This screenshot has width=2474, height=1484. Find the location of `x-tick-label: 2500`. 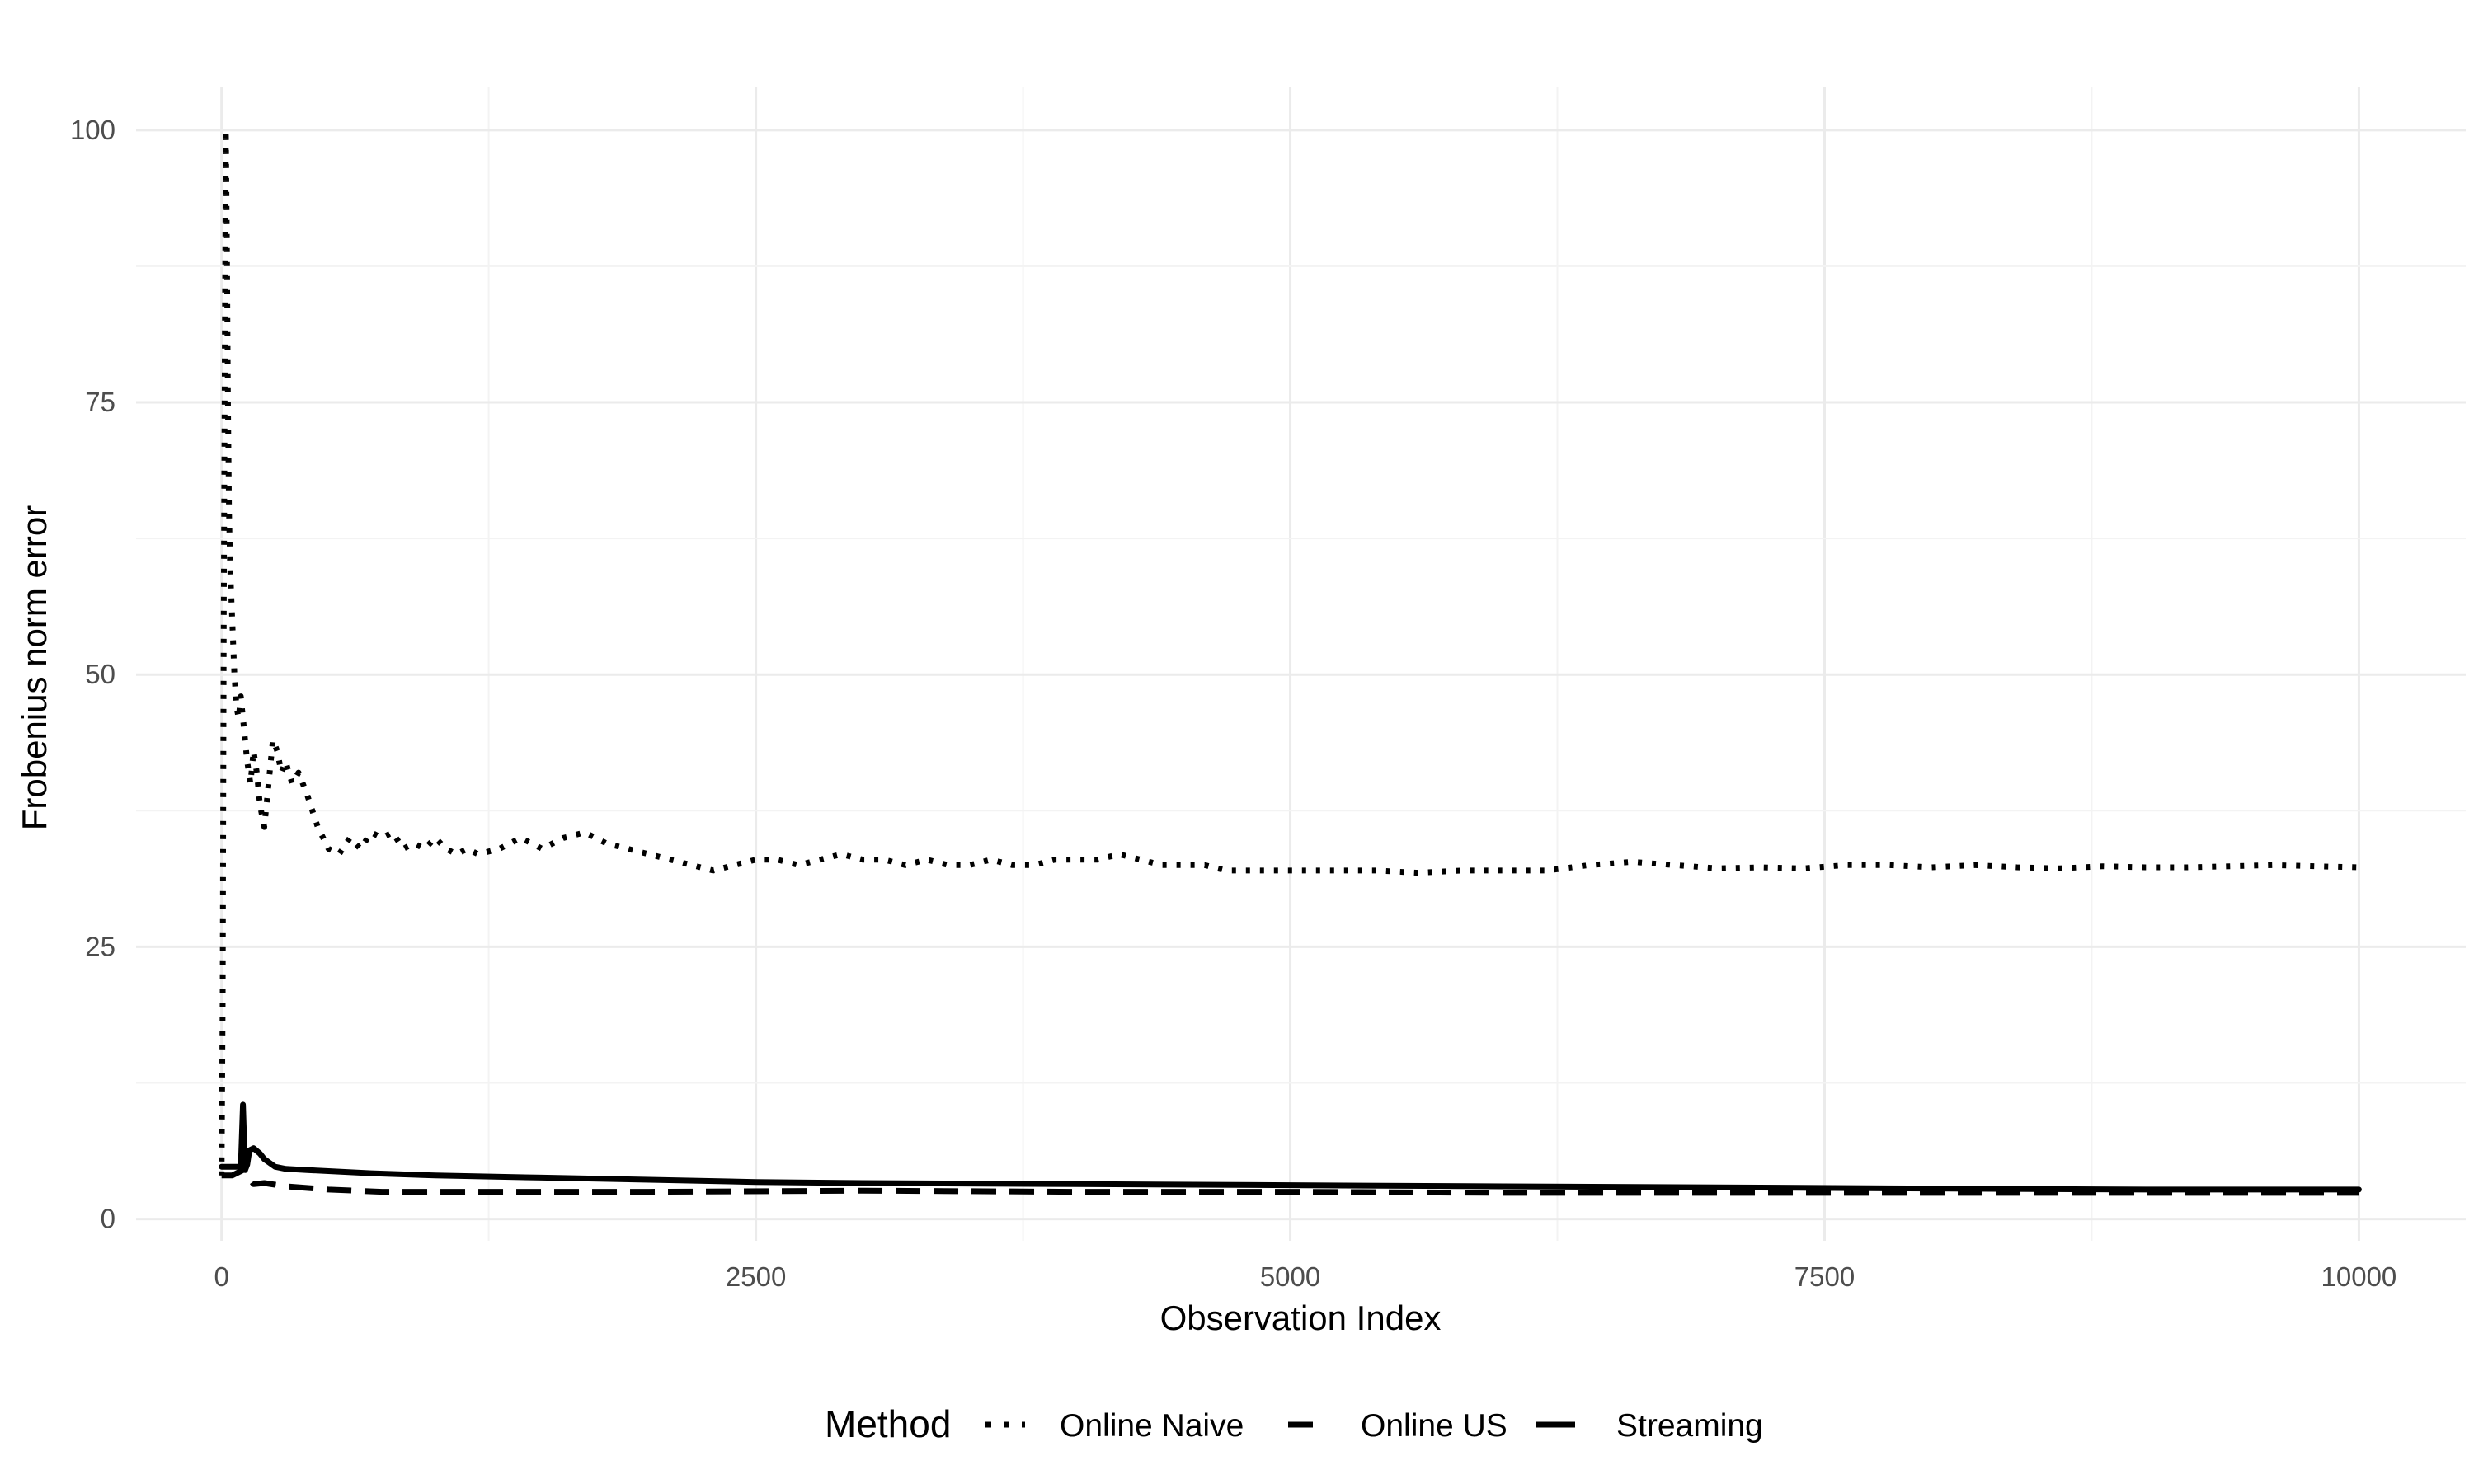

x-tick-label: 2500 is located at coordinates (756, 1276).